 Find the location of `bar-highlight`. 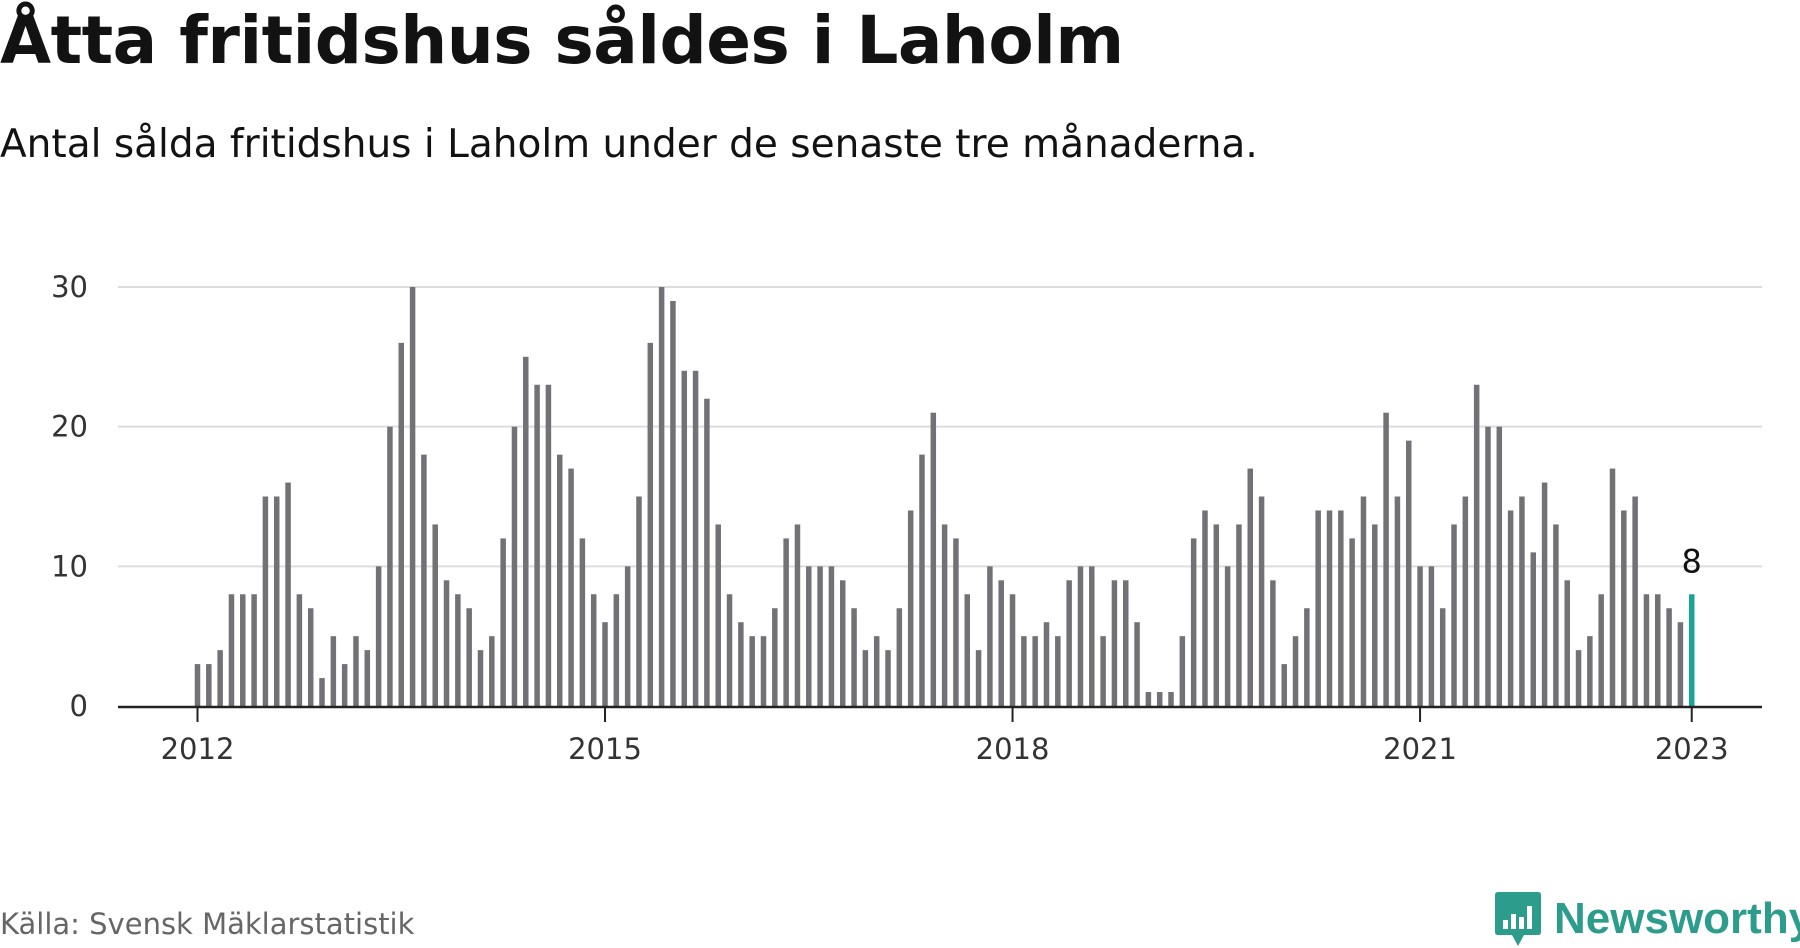

bar-highlight is located at coordinates (1691, 650).